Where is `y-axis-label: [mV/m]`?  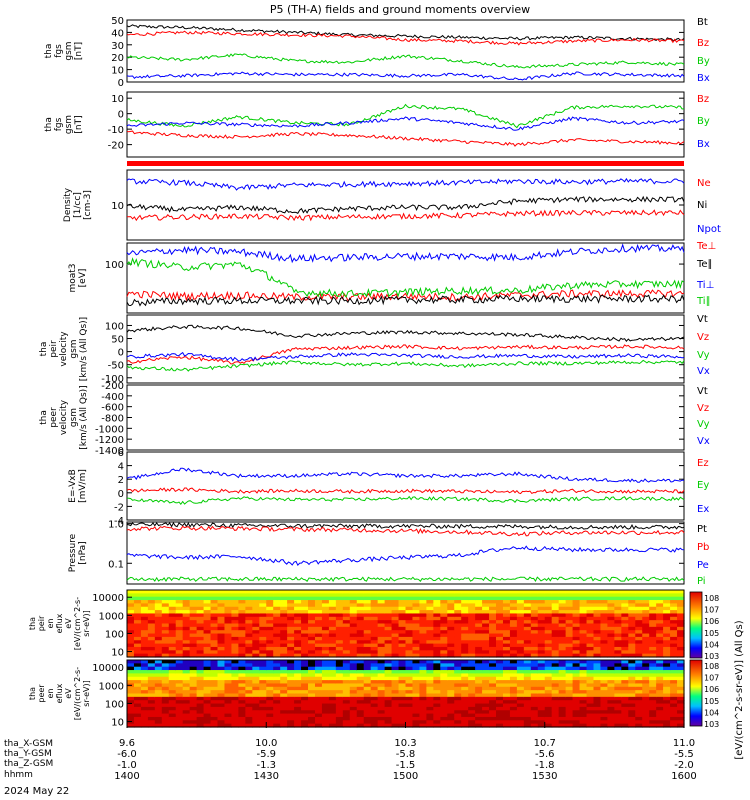
y-axis-label: [mV/m] is located at coordinates (83, 486).